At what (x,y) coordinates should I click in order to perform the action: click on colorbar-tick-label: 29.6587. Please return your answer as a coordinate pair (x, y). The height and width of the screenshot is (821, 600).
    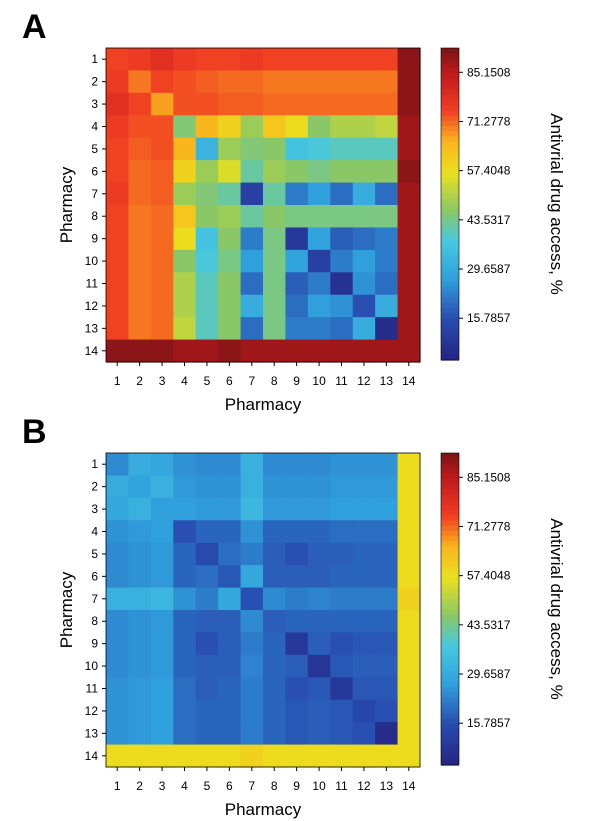
    Looking at the image, I should click on (489, 674).